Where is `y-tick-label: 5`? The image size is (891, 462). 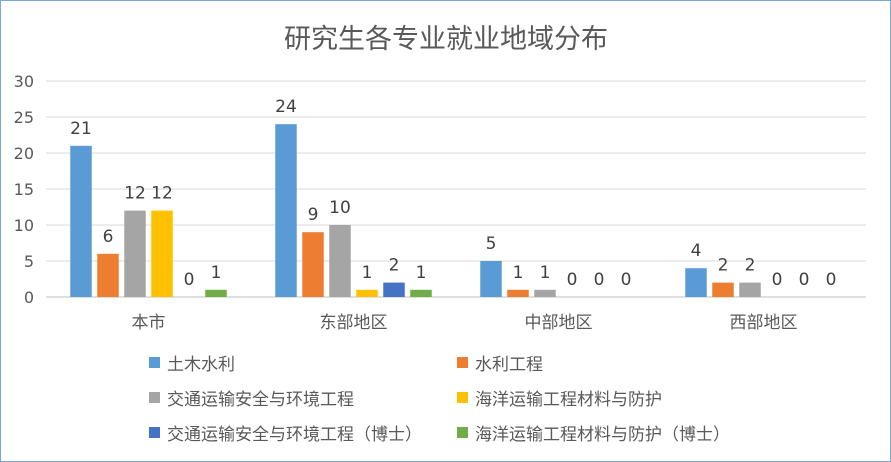
y-tick-label: 5 is located at coordinates (29, 261).